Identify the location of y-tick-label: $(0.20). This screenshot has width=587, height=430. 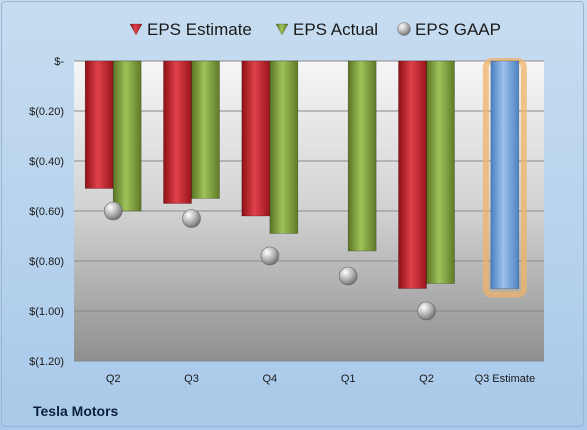
(46, 112).